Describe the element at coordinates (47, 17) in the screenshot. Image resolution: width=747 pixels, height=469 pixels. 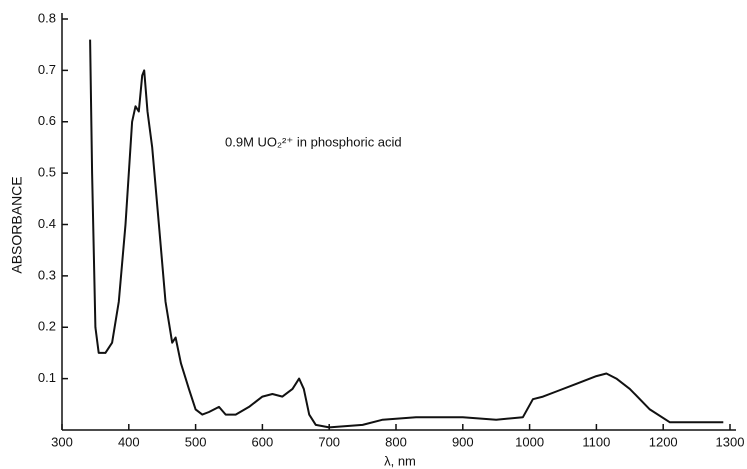
I see `y-tick-label: 0.8` at that location.